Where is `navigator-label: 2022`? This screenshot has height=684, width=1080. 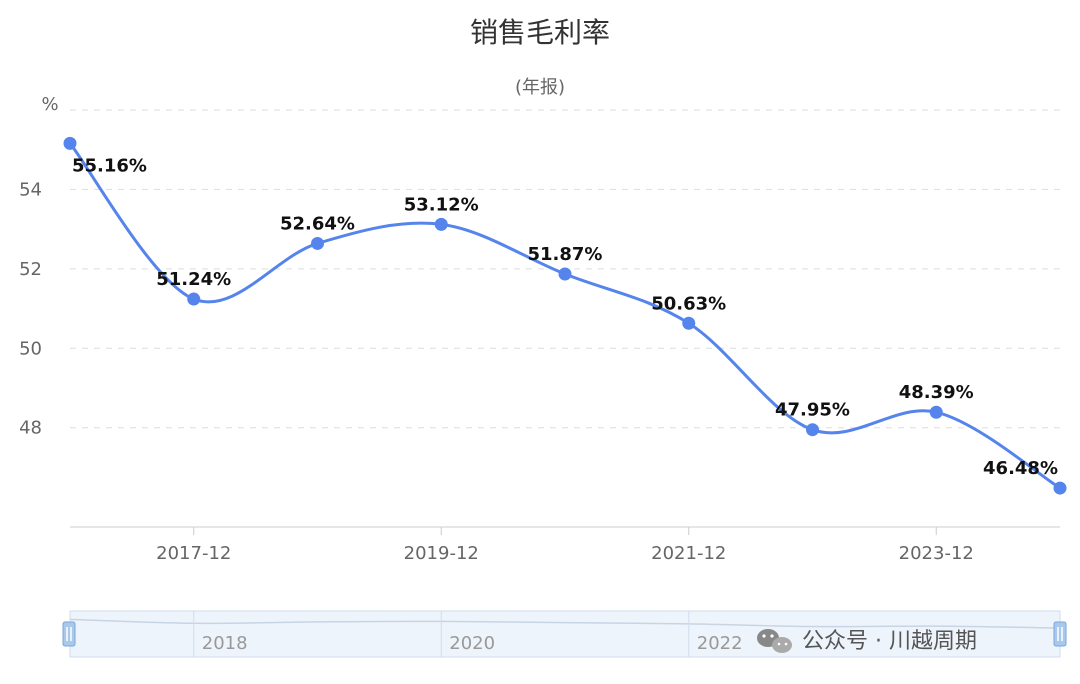
navigator-label: 2022 is located at coordinates (720, 643).